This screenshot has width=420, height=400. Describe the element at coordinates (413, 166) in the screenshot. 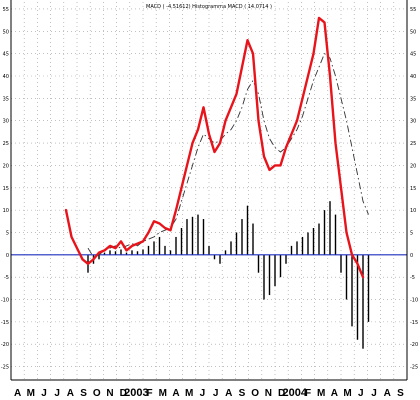

I see `y-tick-label-right: 20` at that location.